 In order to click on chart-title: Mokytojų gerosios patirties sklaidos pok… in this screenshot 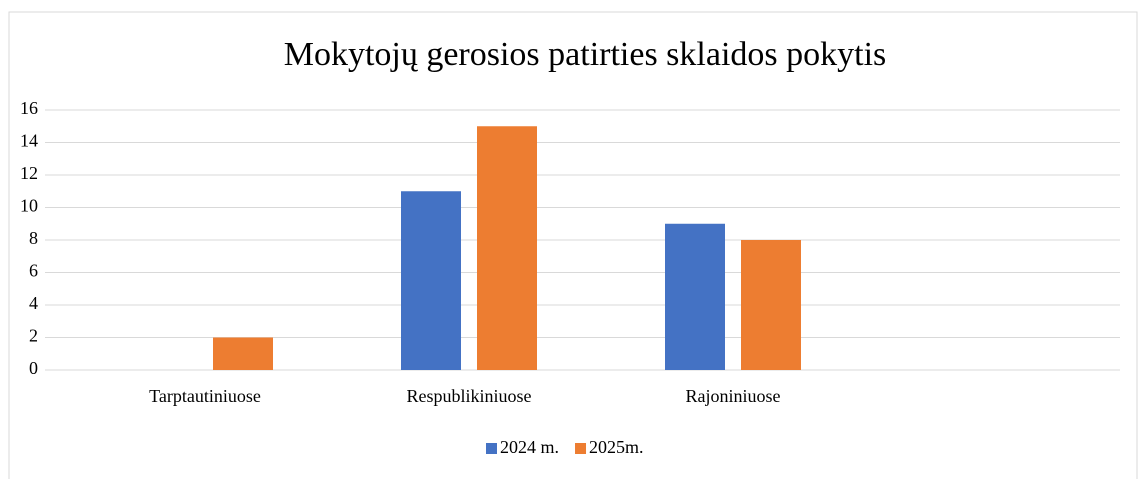, I will do `click(585, 54)`.